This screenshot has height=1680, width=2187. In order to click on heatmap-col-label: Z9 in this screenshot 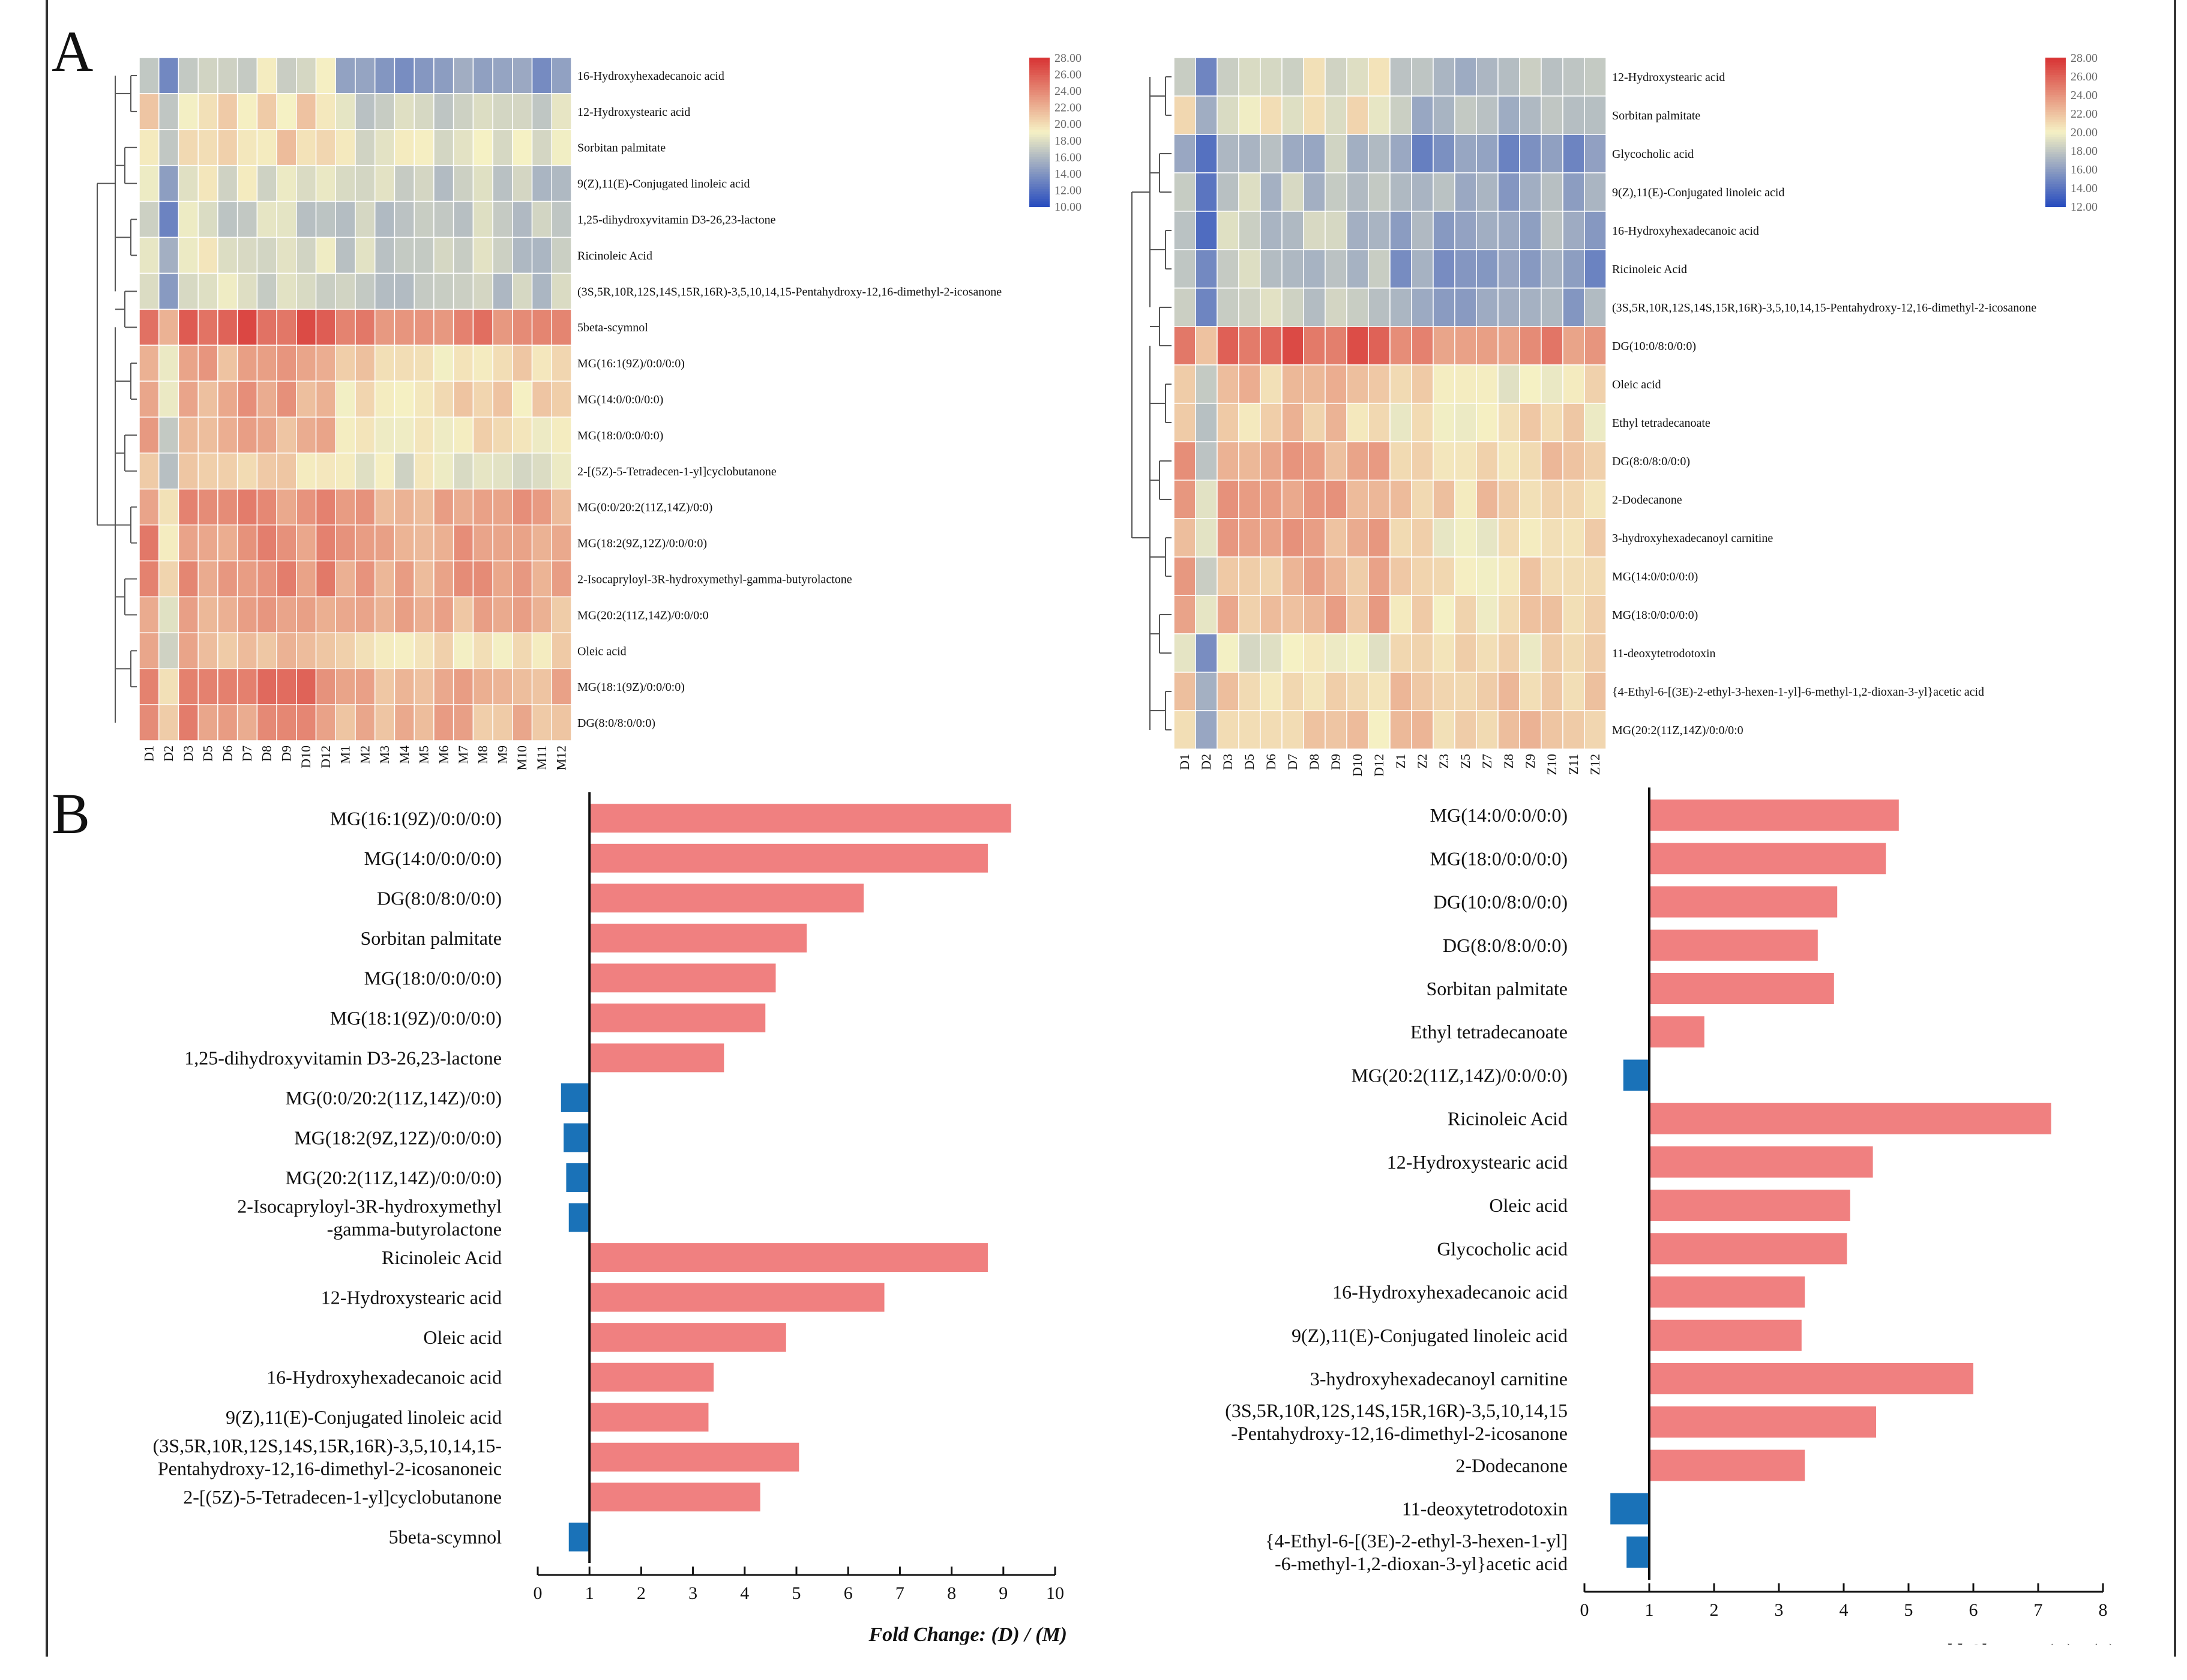, I will do `click(1530, 761)`.